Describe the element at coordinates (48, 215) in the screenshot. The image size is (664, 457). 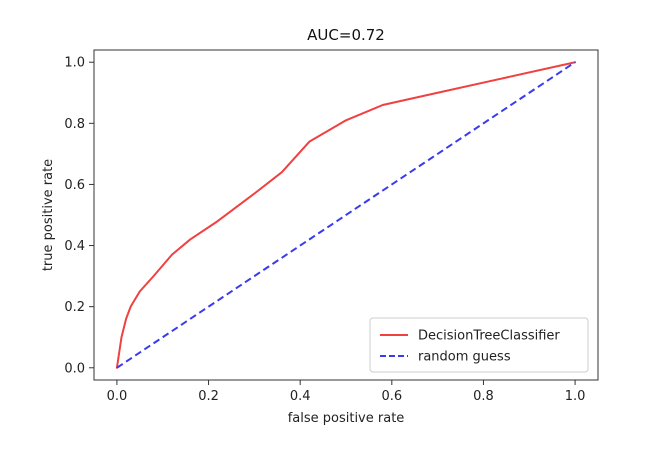
I see `y-axis-label: true positive rate` at that location.